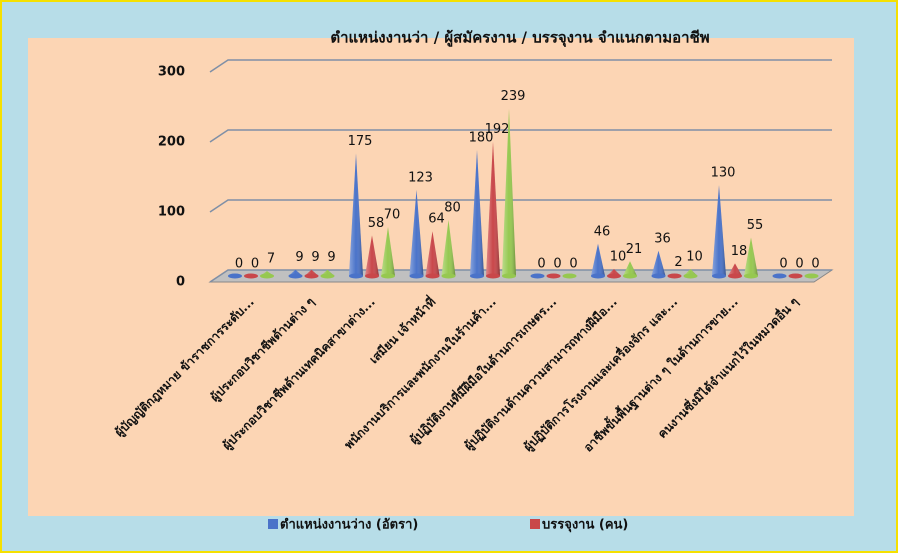 The height and width of the screenshot is (557, 898). What do you see at coordinates (180, 282) in the screenshot?
I see `y-tick-label: 0` at bounding box center [180, 282].